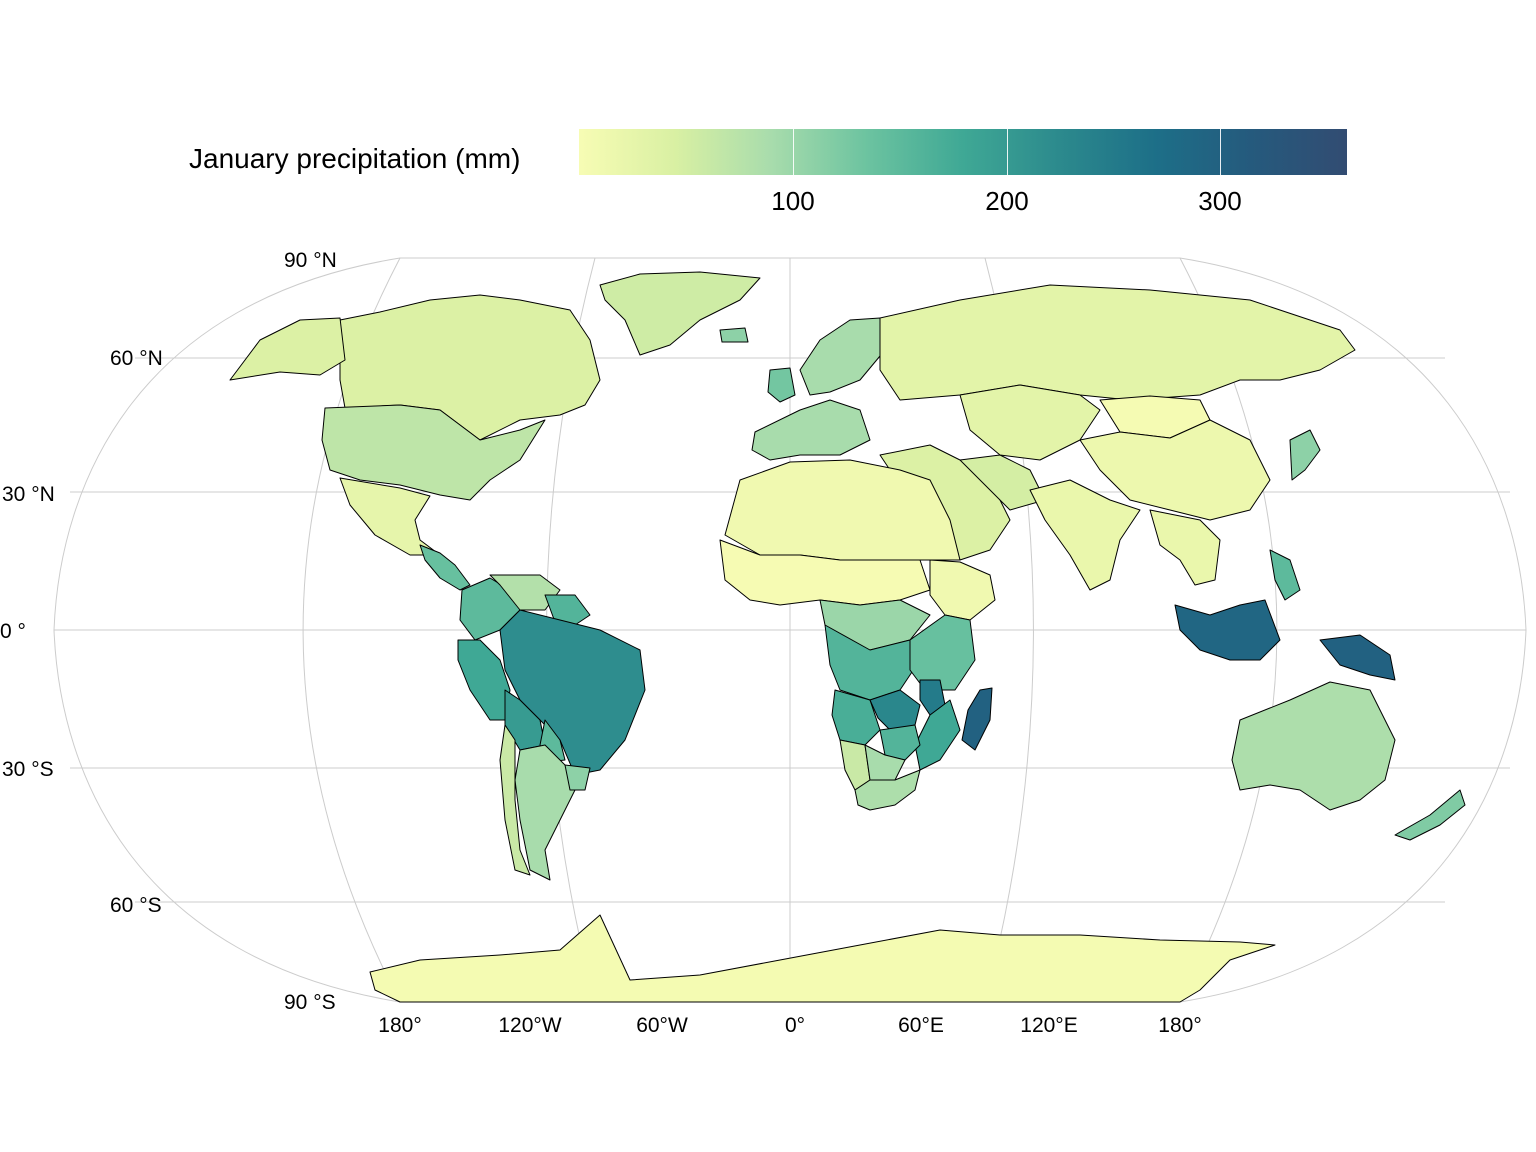 This screenshot has height=1152, width=1536. What do you see at coordinates (484, 680) in the screenshot?
I see `region-peru` at bounding box center [484, 680].